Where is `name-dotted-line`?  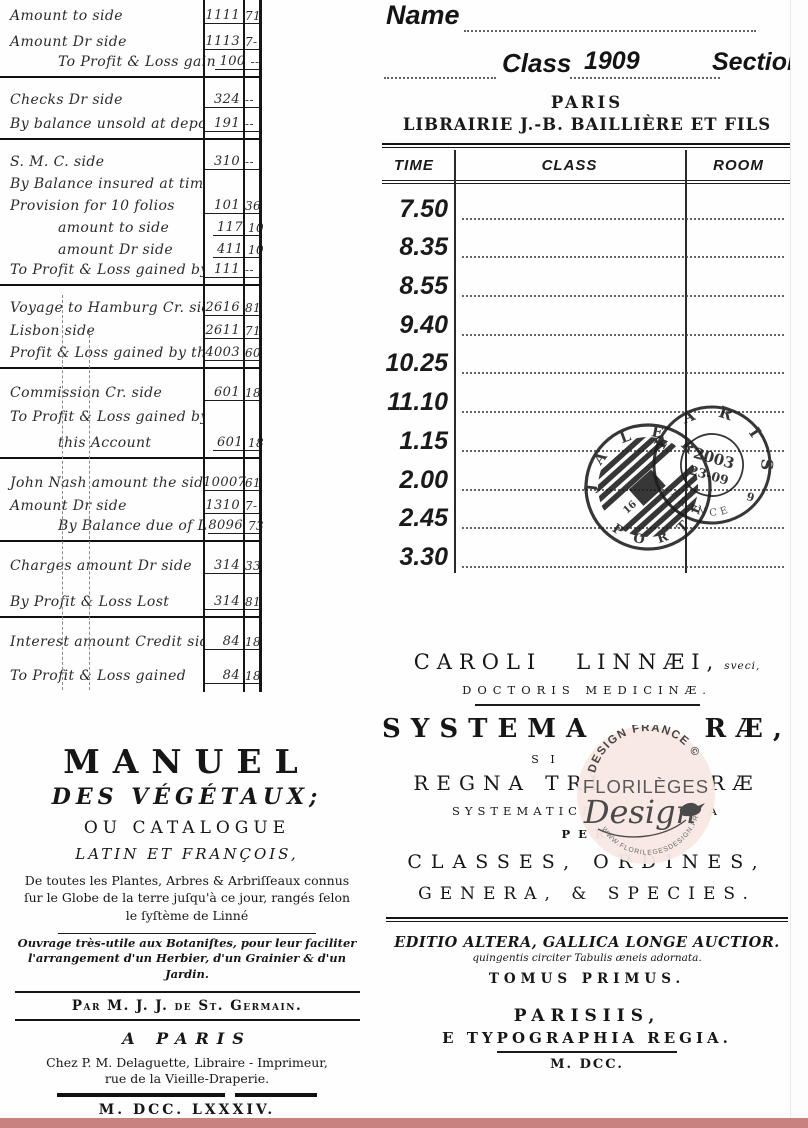
name-dotted-line is located at coordinates (610, 31).